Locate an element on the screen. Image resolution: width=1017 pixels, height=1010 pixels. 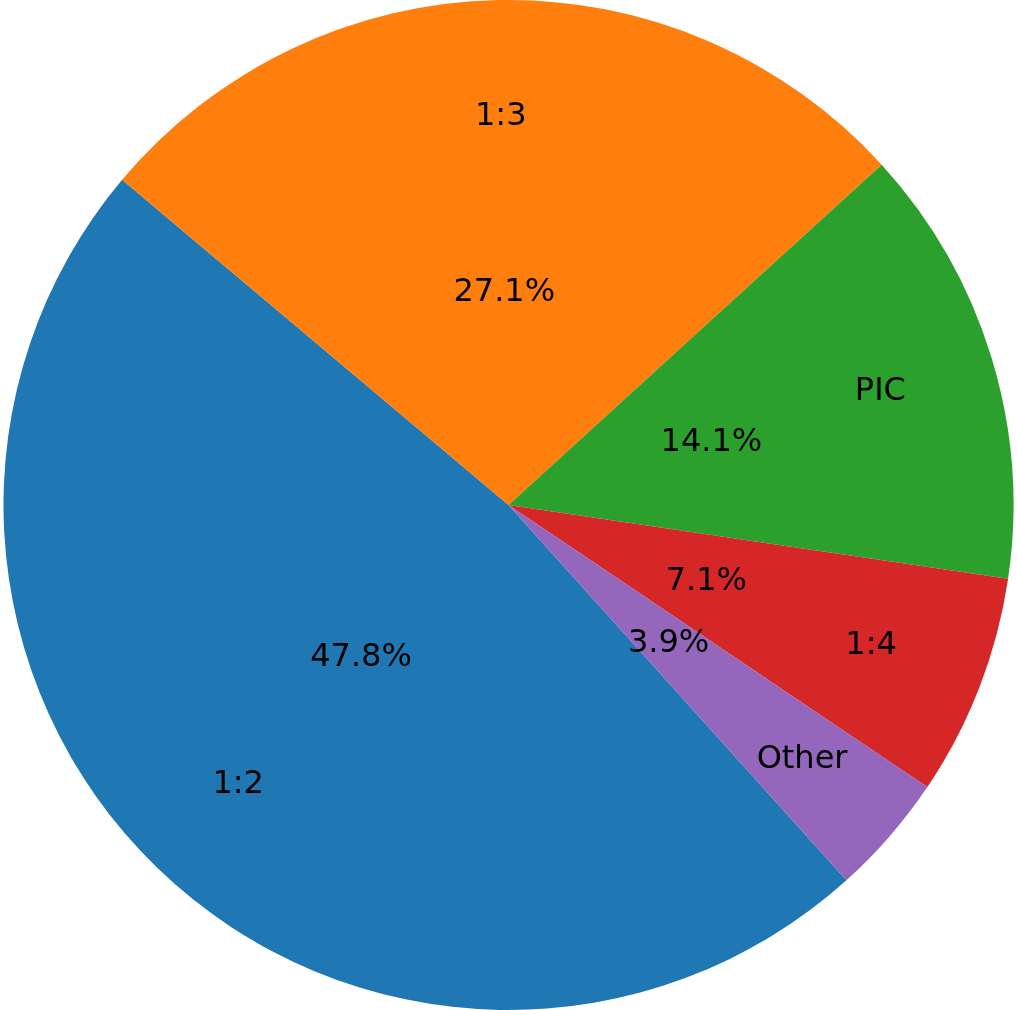
slice-label: 1:3 is located at coordinates (501, 113).